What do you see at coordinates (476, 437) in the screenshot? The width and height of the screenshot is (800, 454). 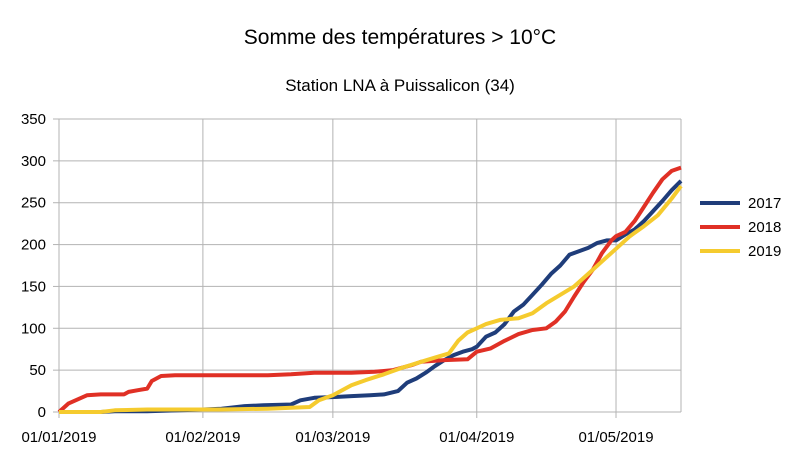 I see `x-tick-label: 01/04/2019` at bounding box center [476, 437].